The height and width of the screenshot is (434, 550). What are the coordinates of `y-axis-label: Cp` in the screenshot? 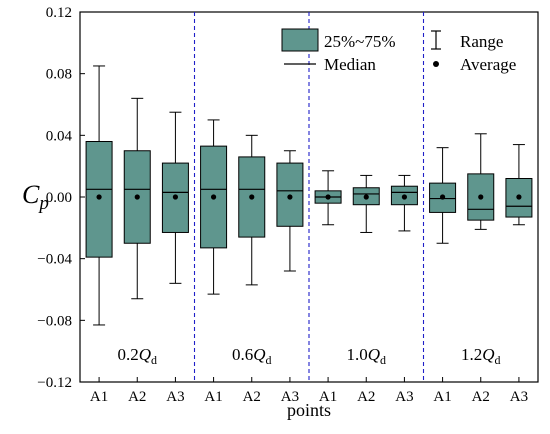 It's located at (35, 197).